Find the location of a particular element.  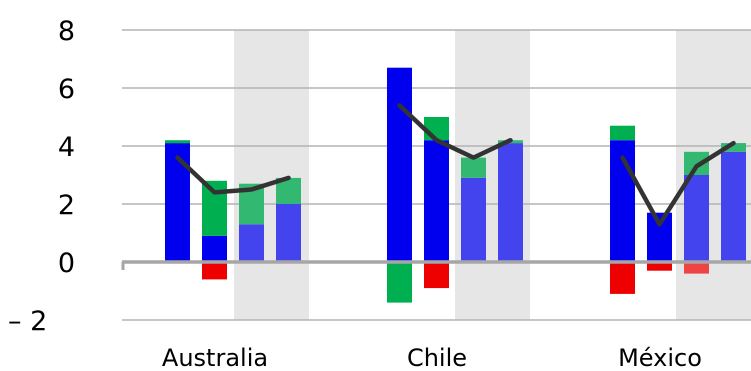

y-tick-label: 8 is located at coordinates (66, 31).